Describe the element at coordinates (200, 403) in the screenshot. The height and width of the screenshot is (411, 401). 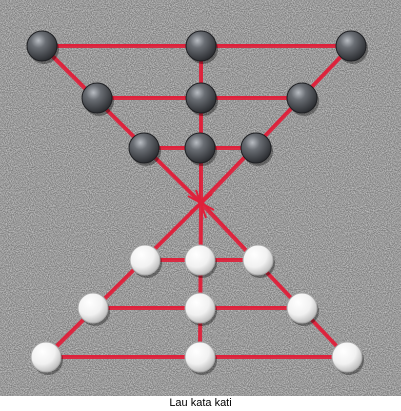
I see `game-title: Lau kata kati` at that location.